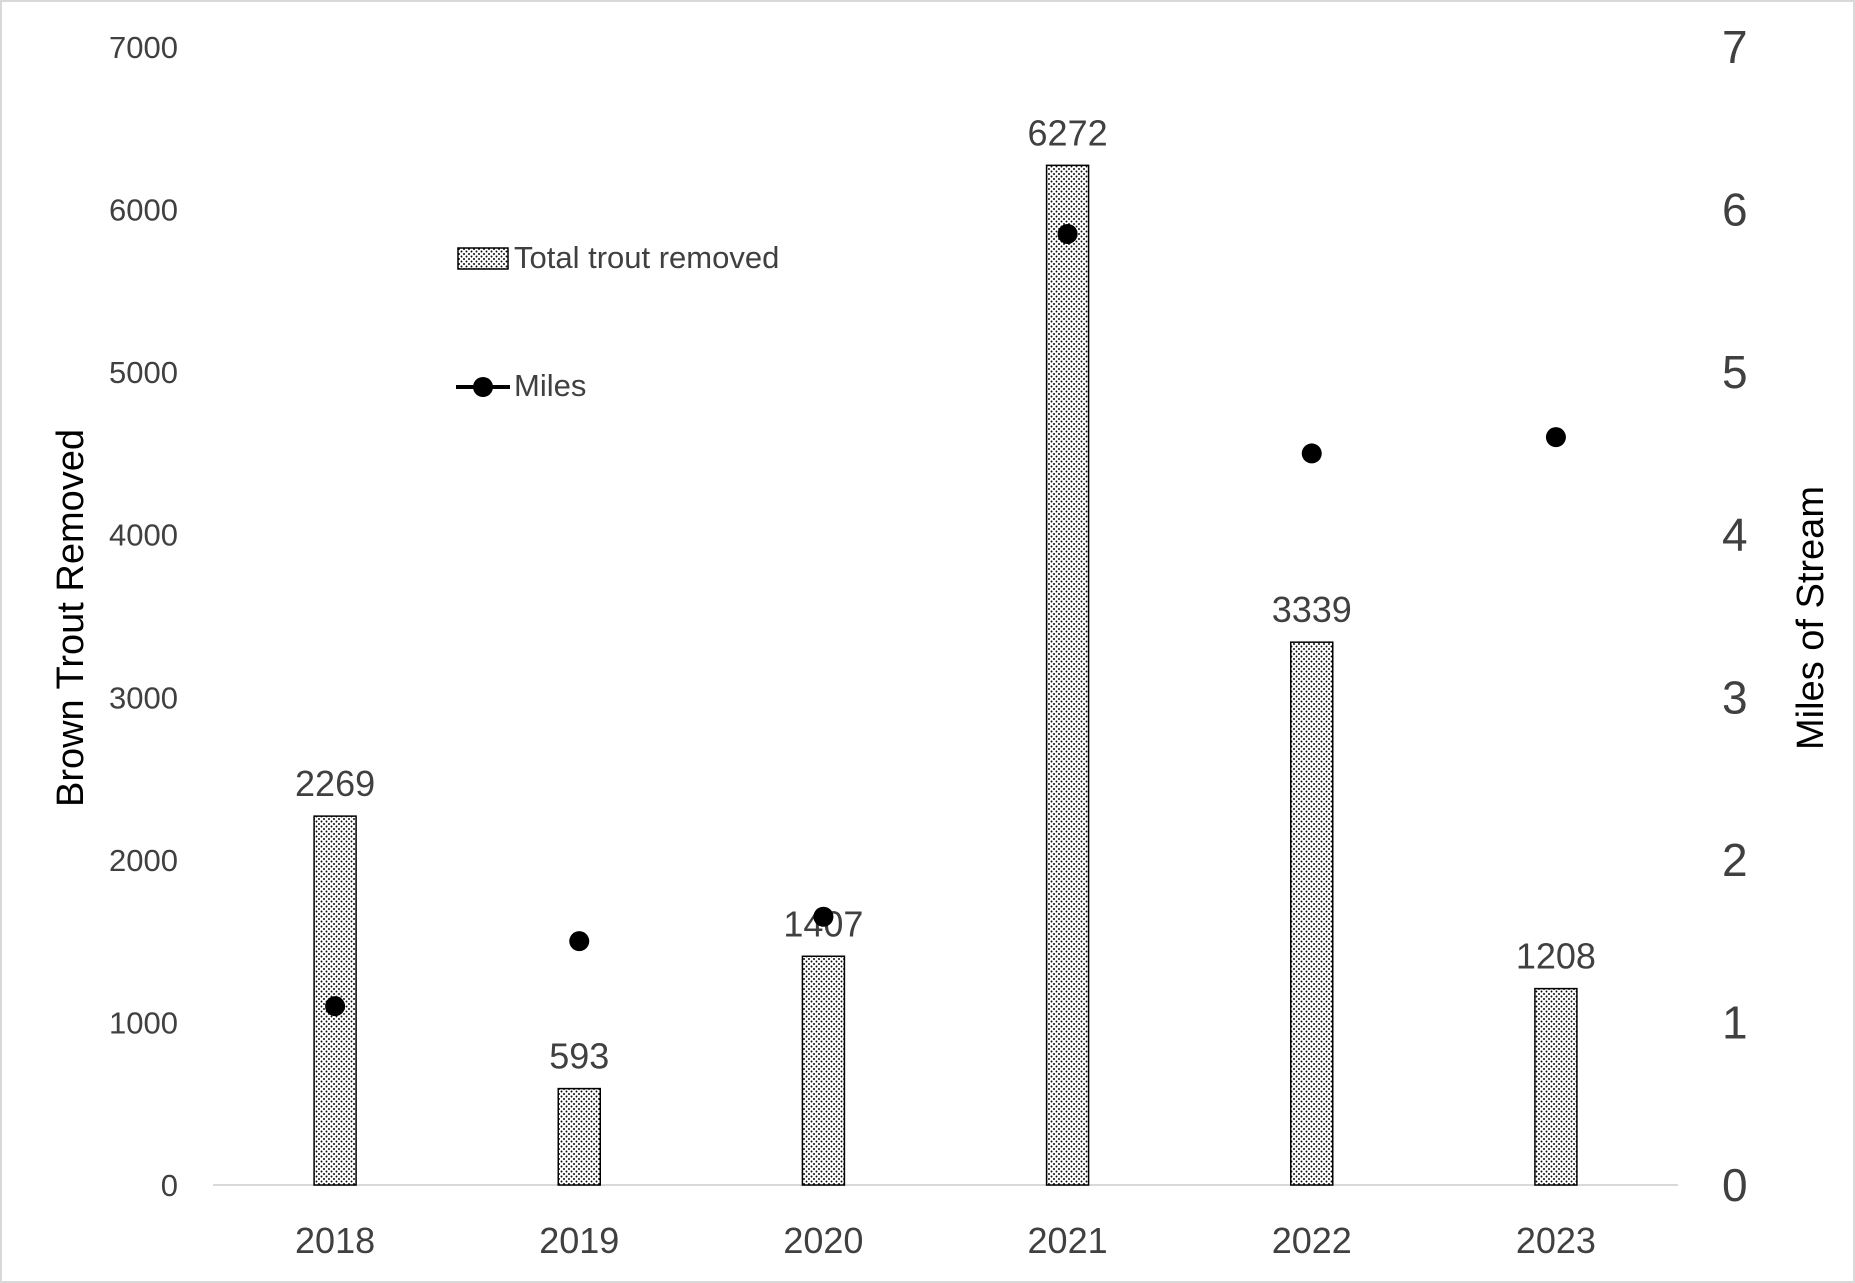 The image size is (1855, 1283). I want to click on y-right-tick-label: 4, so click(1735, 535).